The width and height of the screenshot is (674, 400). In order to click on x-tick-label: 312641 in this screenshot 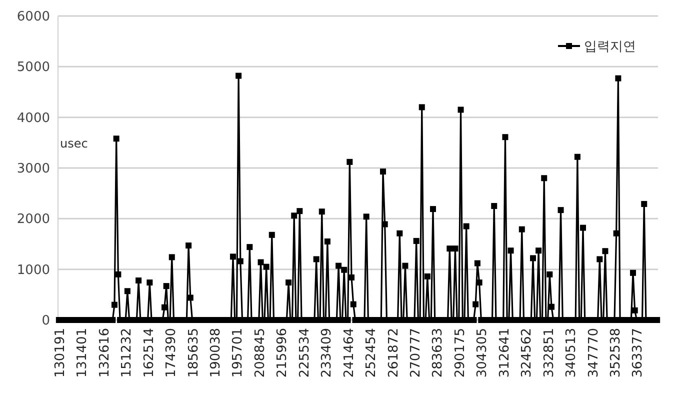, I will do `click(504, 353)`.